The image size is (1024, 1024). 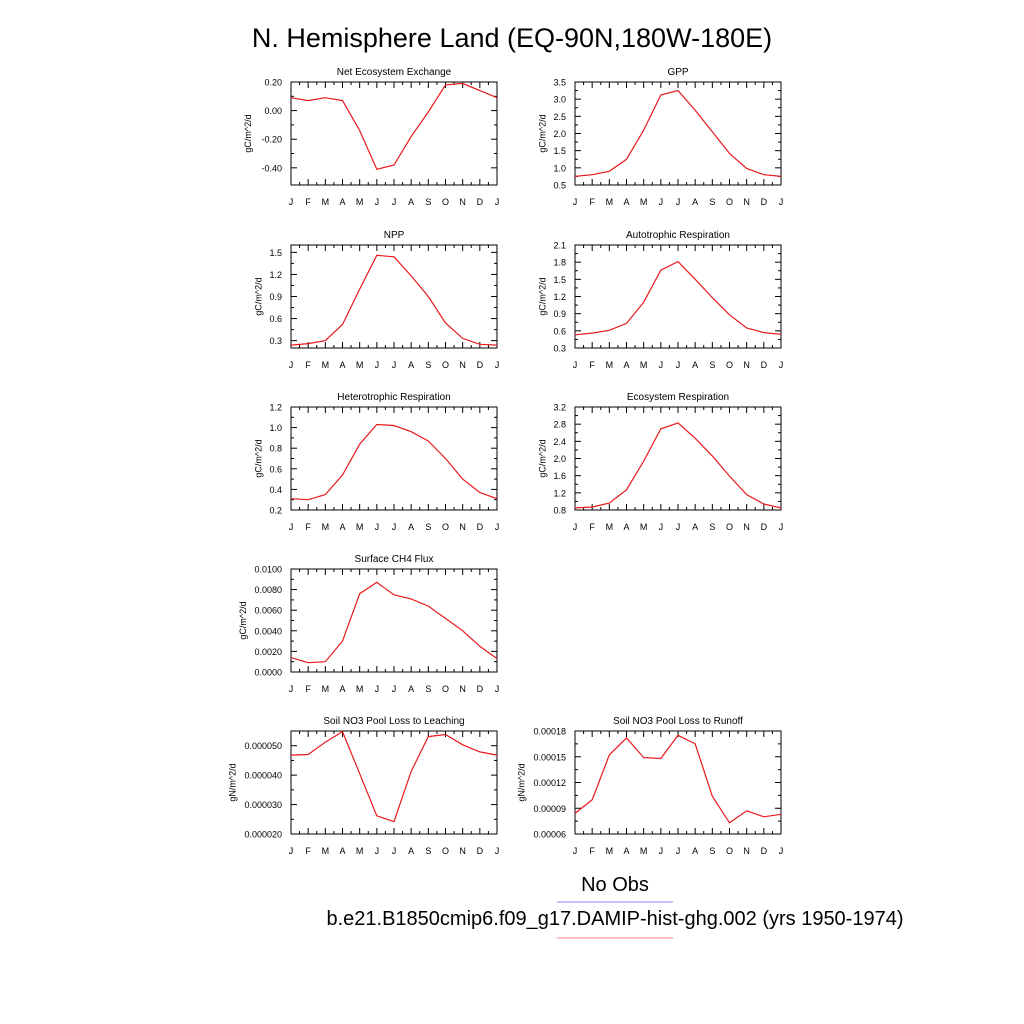 I want to click on y-tick-label: 3.2, so click(x=559, y=408).